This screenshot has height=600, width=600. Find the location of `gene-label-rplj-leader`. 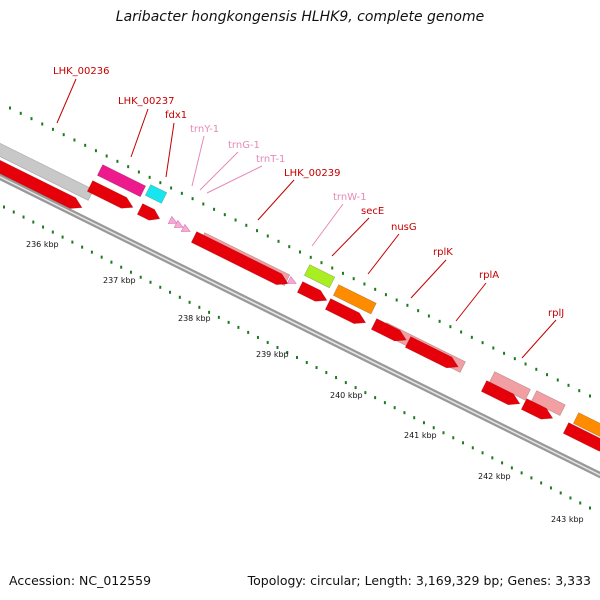

gene-label-rplj-leader is located at coordinates (539, 339).